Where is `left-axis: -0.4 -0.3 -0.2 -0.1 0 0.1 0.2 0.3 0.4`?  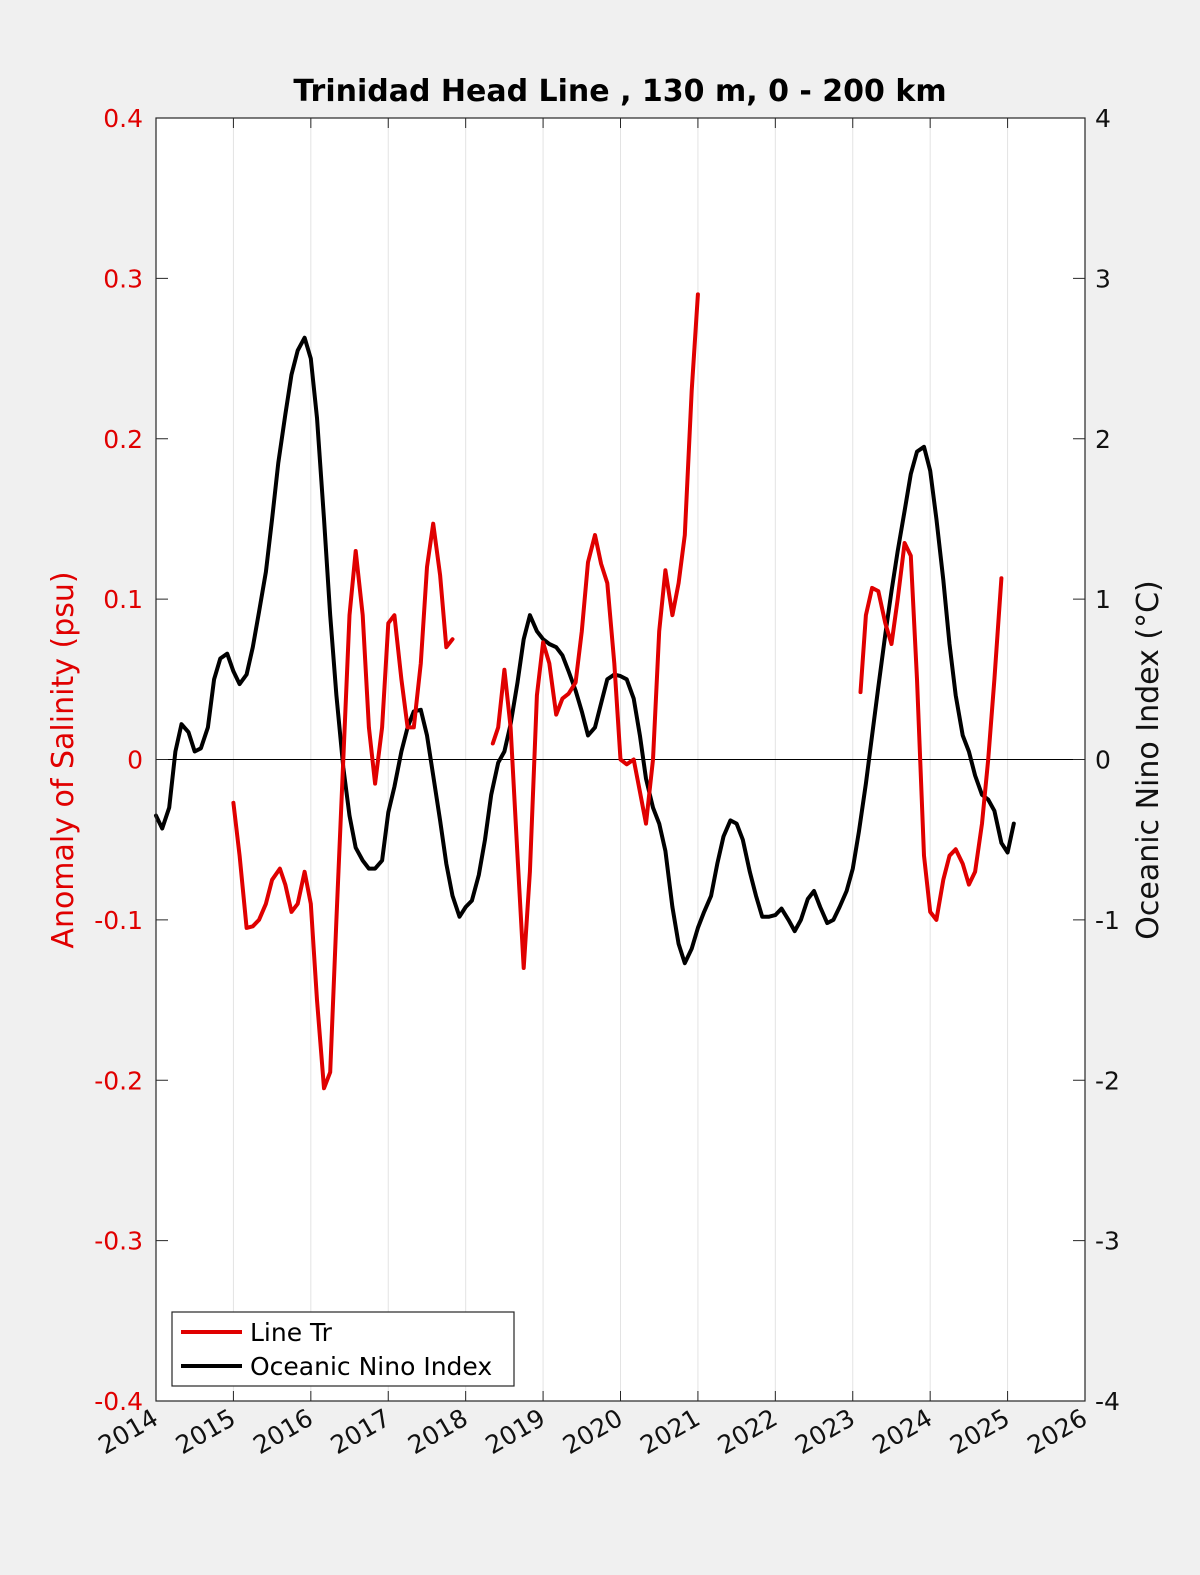 left-axis: -0.4 -0.3 -0.2 -0.1 0 0.1 0.2 0.3 0.4 is located at coordinates (131, 760).